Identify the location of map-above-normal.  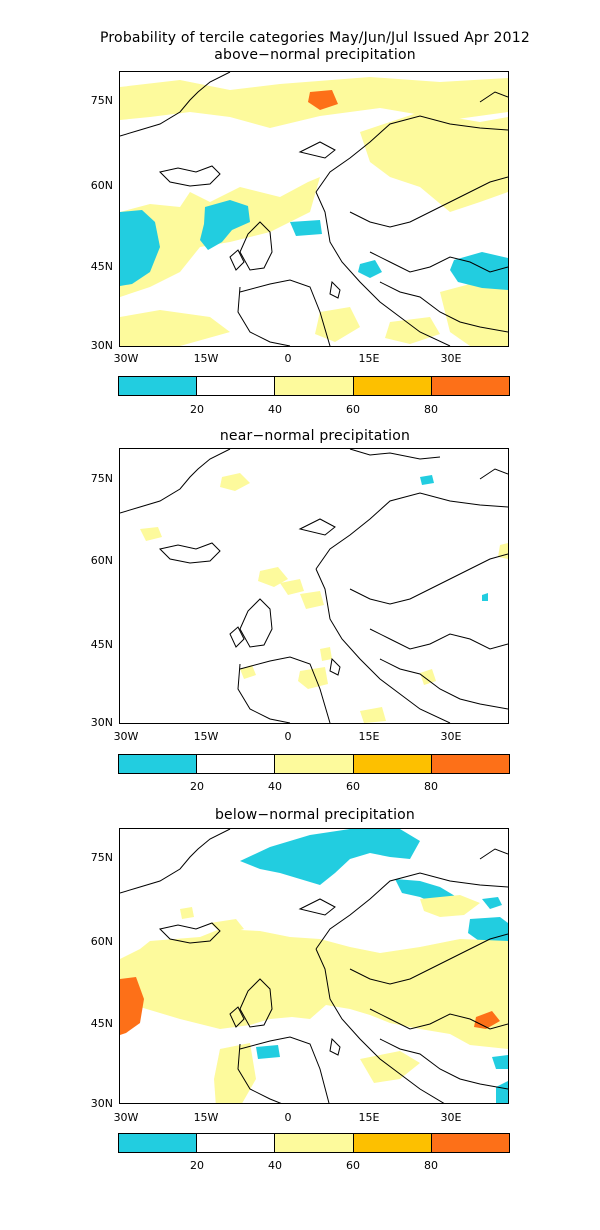
(314, 209).